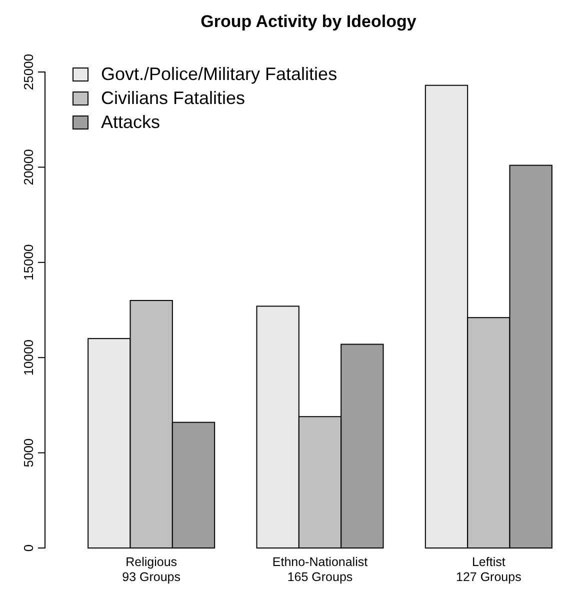 The image size is (577, 592). Describe the element at coordinates (28, 358) in the screenshot. I see `y-tick-label: 10000` at that location.